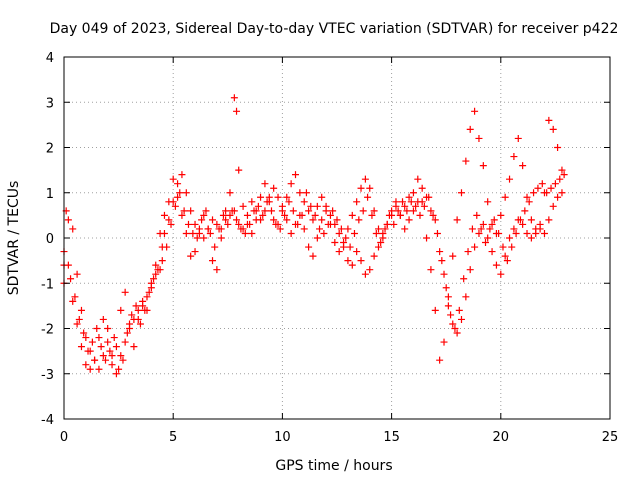 This screenshot has height=480, width=640. Describe the element at coordinates (173, 437) in the screenshot. I see `x-tick-label: 5` at that location.